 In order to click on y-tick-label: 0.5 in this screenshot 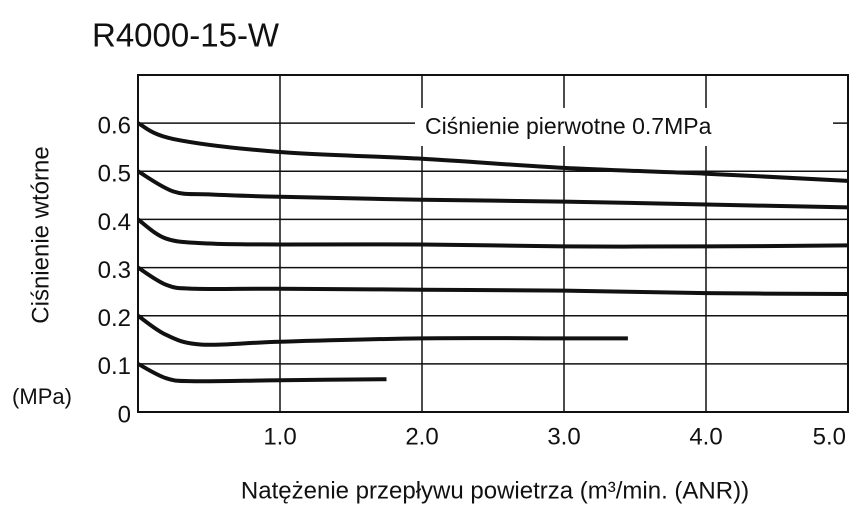, I will do `click(114, 174)`.